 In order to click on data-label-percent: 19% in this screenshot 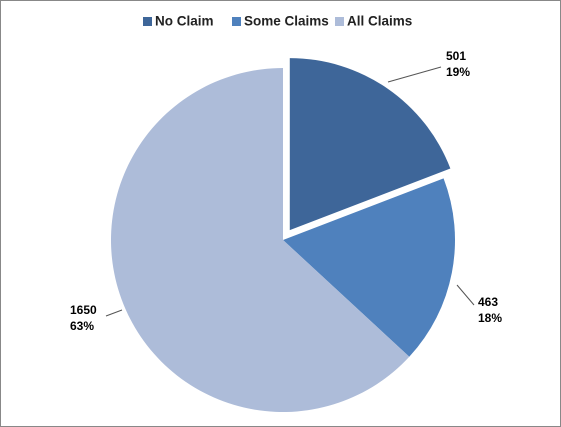, I will do `click(458, 72)`.